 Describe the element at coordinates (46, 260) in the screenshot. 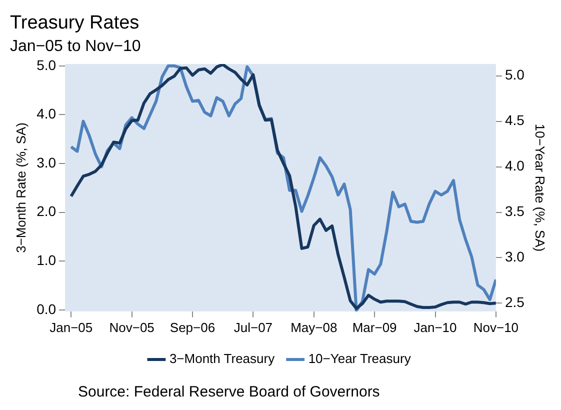

I see `y-tick-label: 1.0` at that location.